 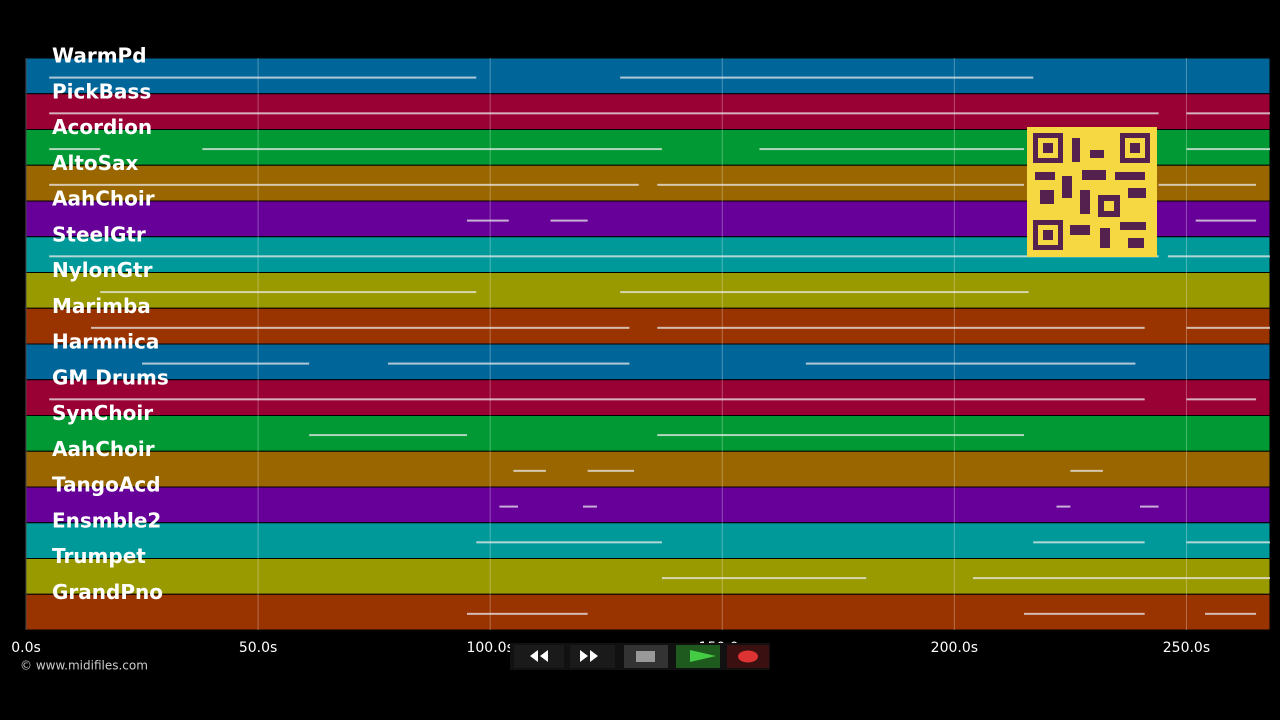 What do you see at coordinates (748, 656) in the screenshot?
I see `record-button` at bounding box center [748, 656].